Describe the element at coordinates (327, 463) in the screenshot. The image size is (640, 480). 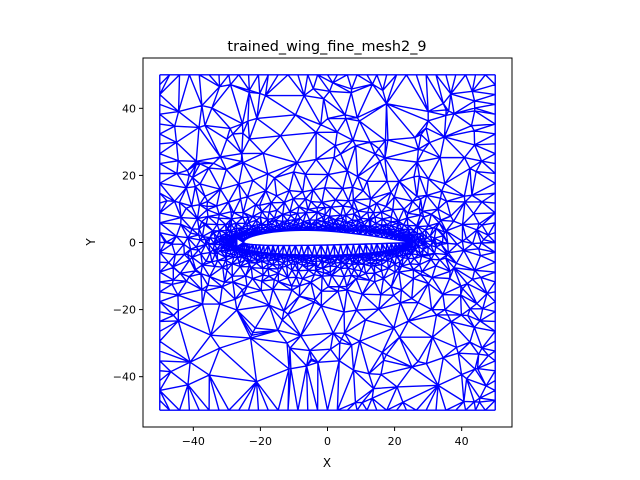
I see `x-axis-label: X` at that location.